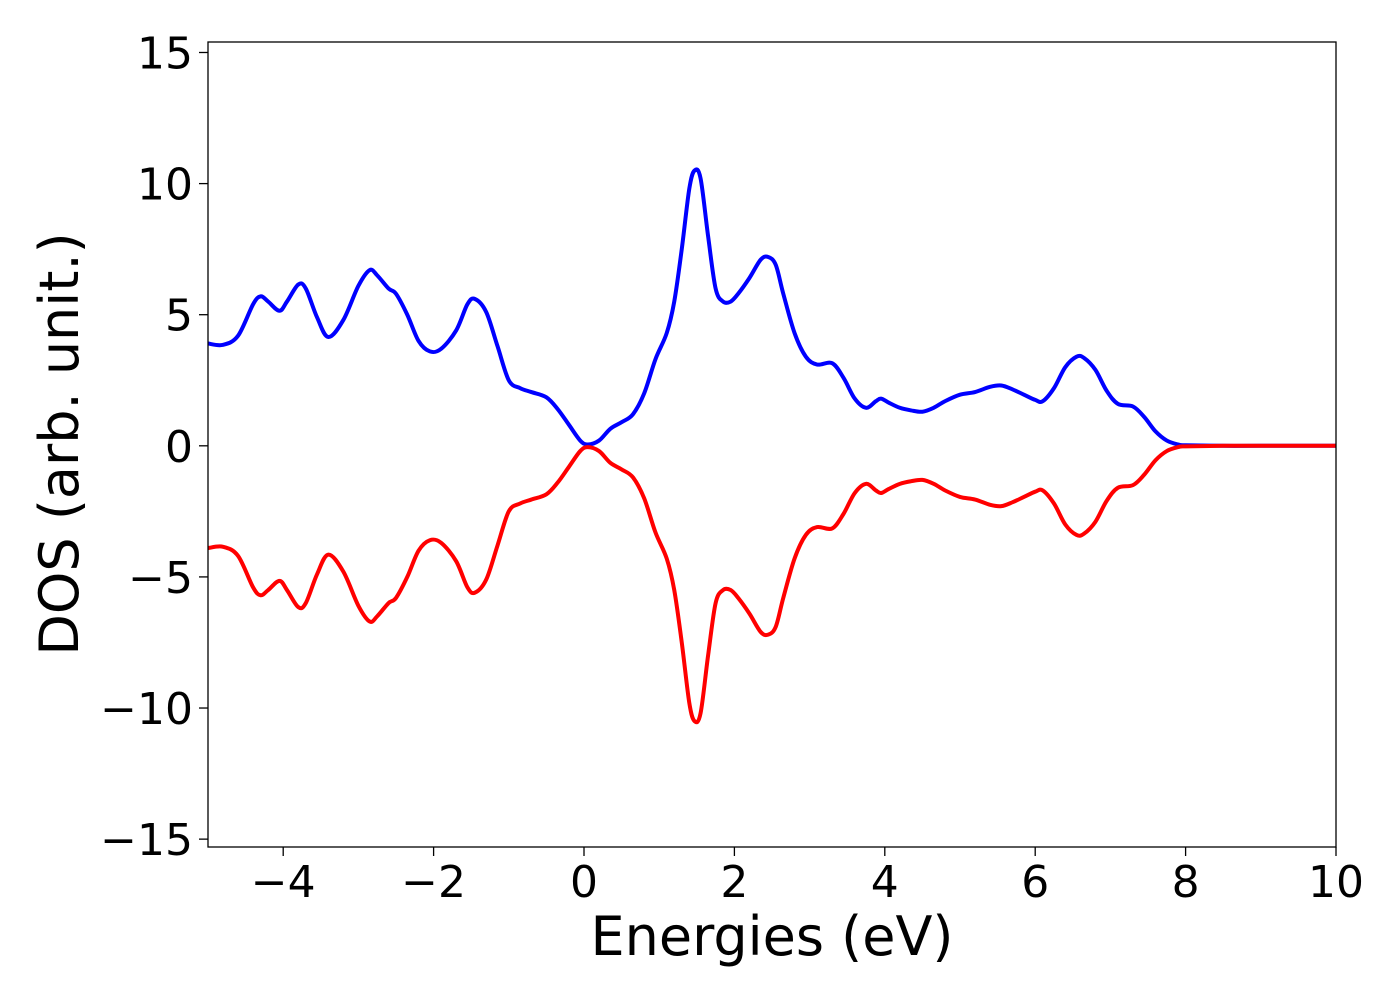 The width and height of the screenshot is (1400, 1000). What do you see at coordinates (154, 447) in the screenshot?
I see `y-axis-ticks: −15 −10 −5 0 5 10 15` at bounding box center [154, 447].